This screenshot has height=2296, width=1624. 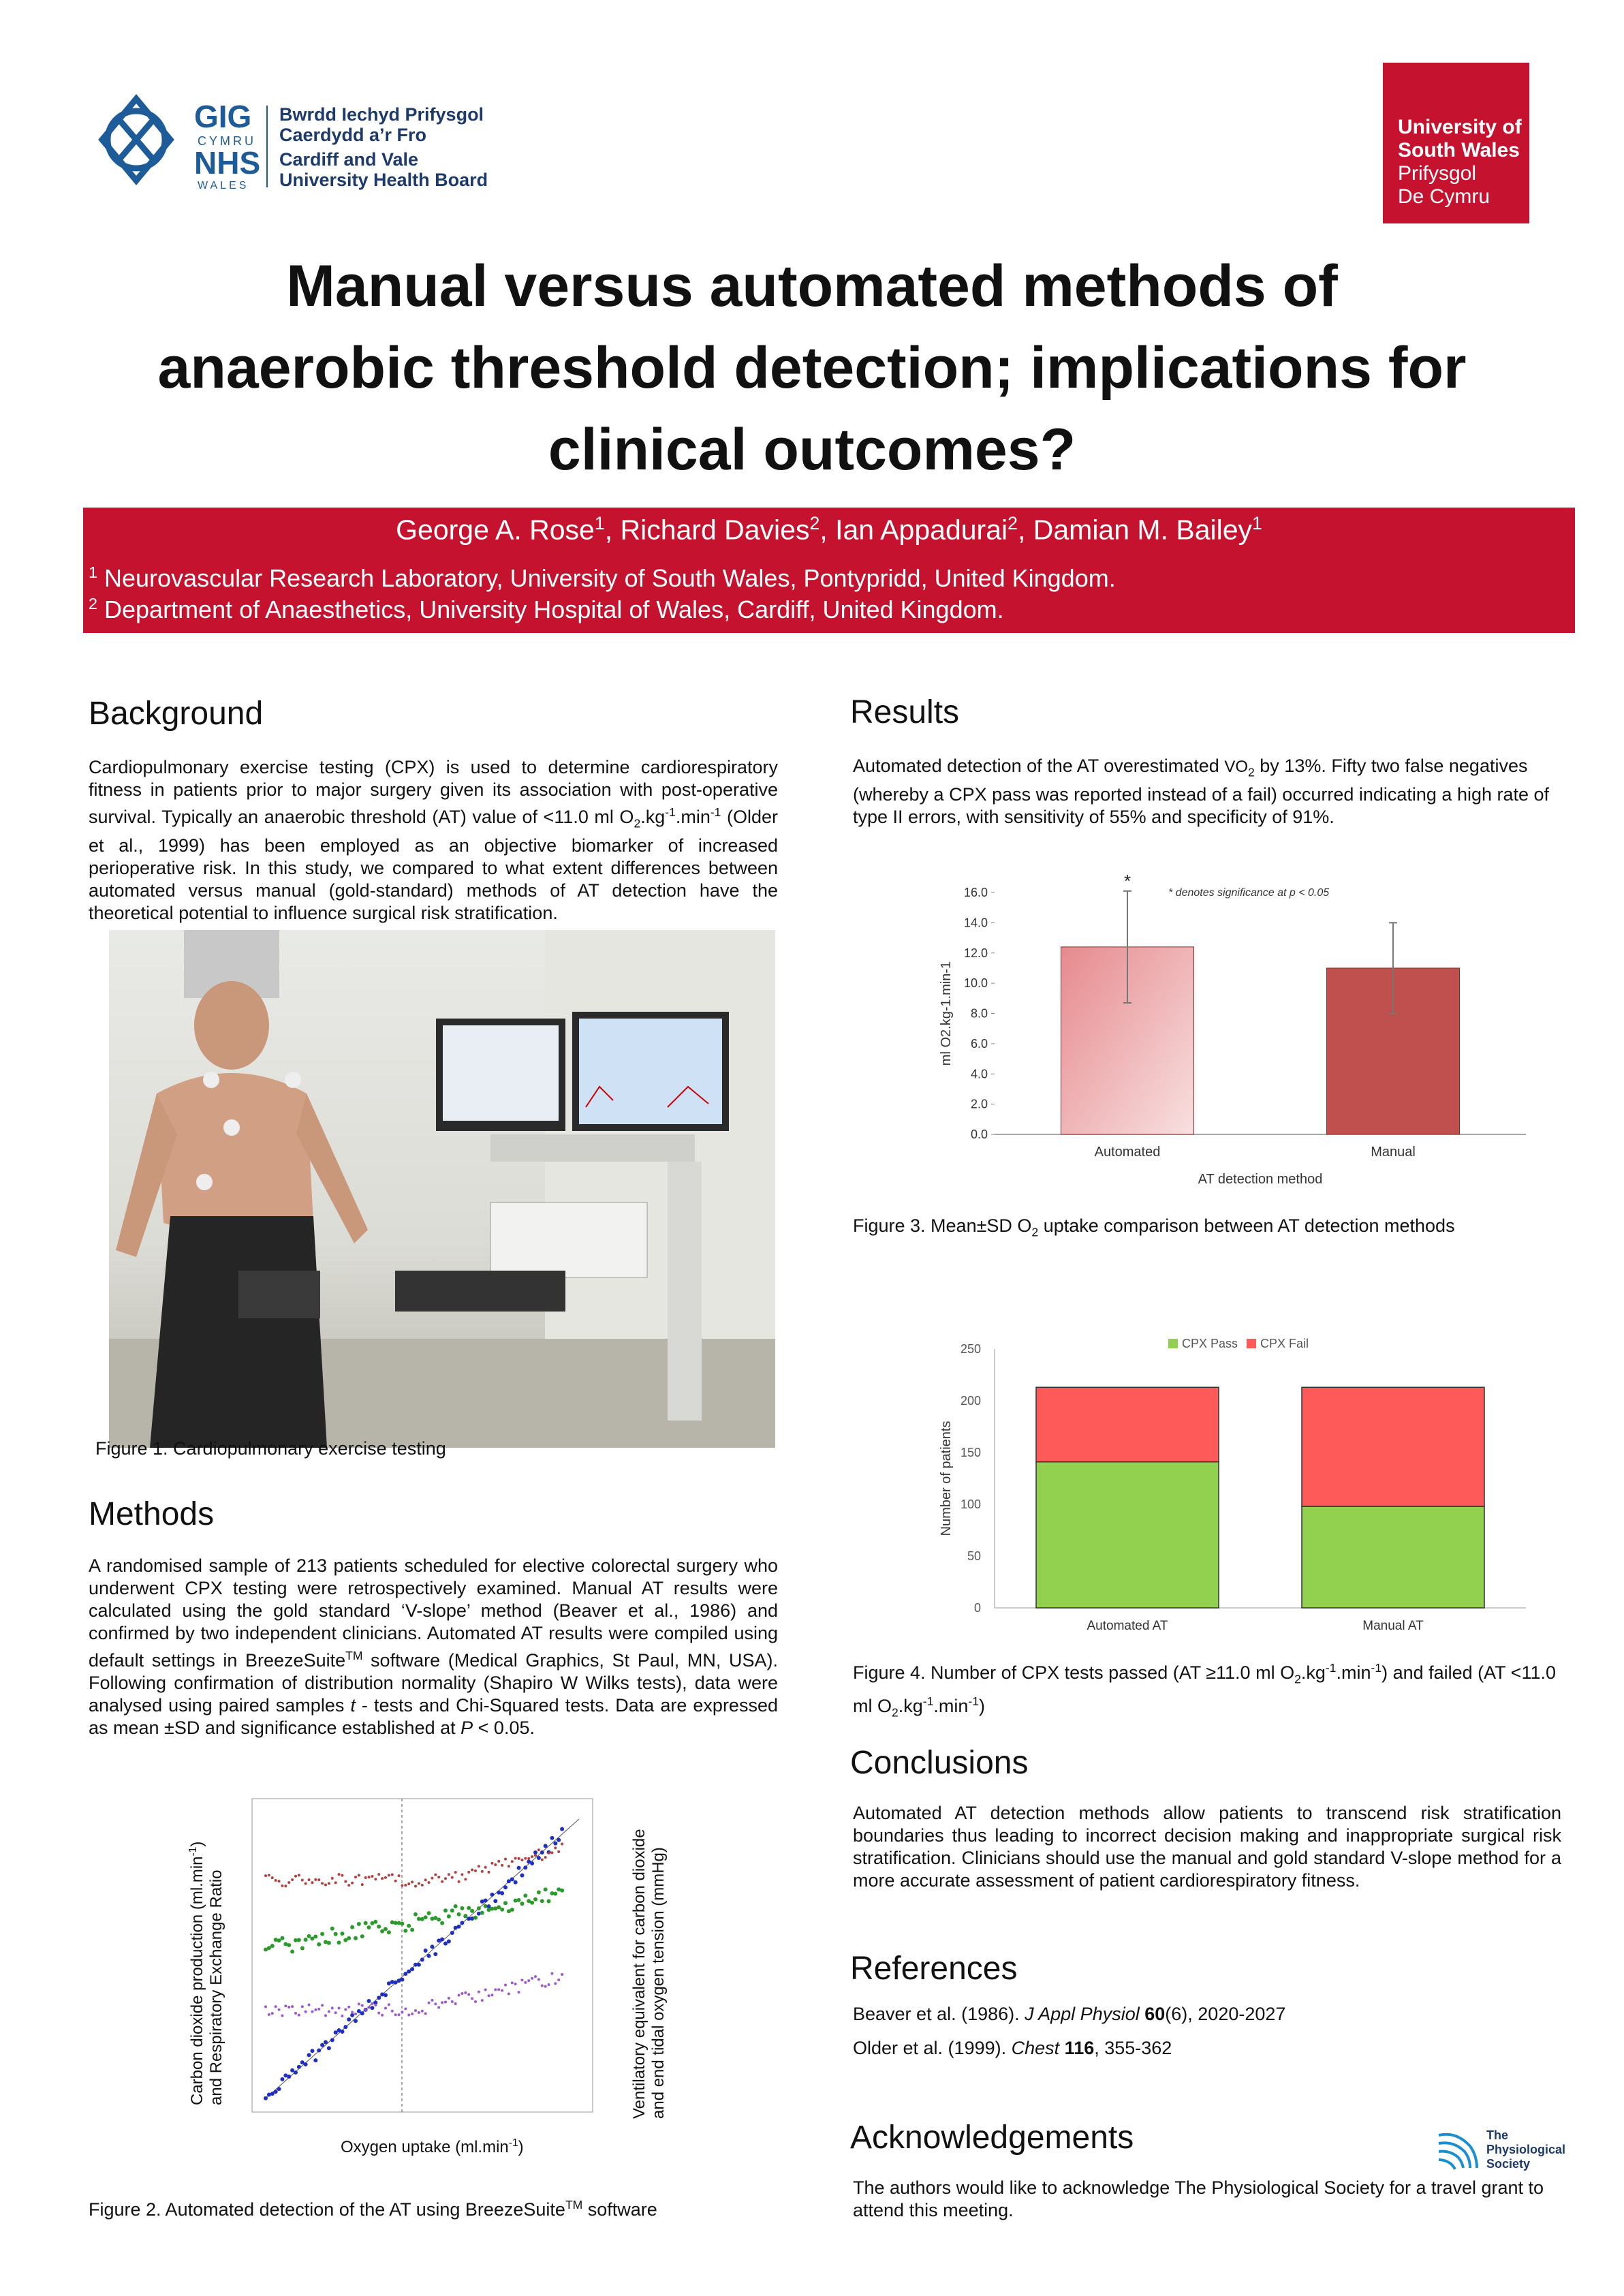 What do you see at coordinates (932, 2048) in the screenshot?
I see `ref2-authors: Older et al. (1999).` at bounding box center [932, 2048].